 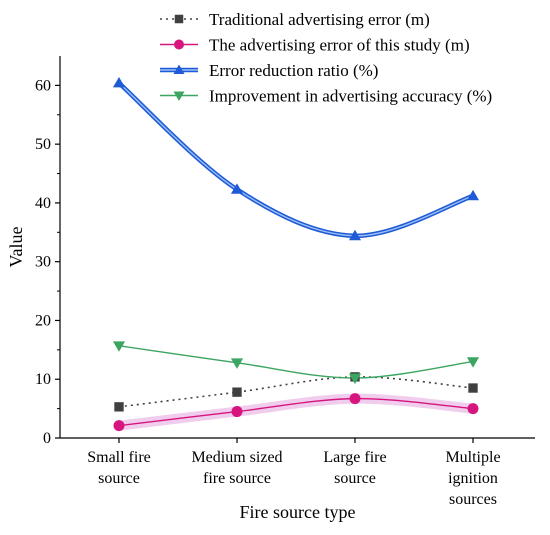 What do you see at coordinates (43, 320) in the screenshot?
I see `y-tick-label: 20` at bounding box center [43, 320].